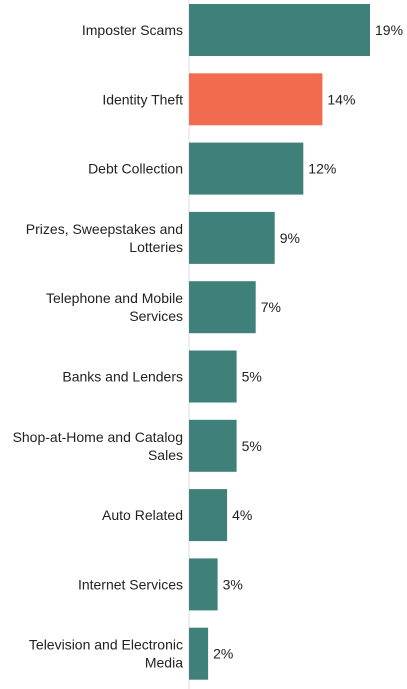  I want to click on category-label: Shop-at-Home and Catalog Sales, so click(98, 446).